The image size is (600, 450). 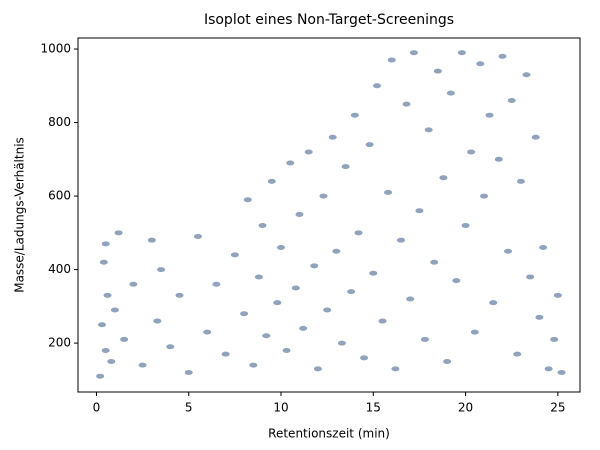 I want to click on y-axis-label: Masse/Ladungs-Verhältnis, so click(x=20, y=215).